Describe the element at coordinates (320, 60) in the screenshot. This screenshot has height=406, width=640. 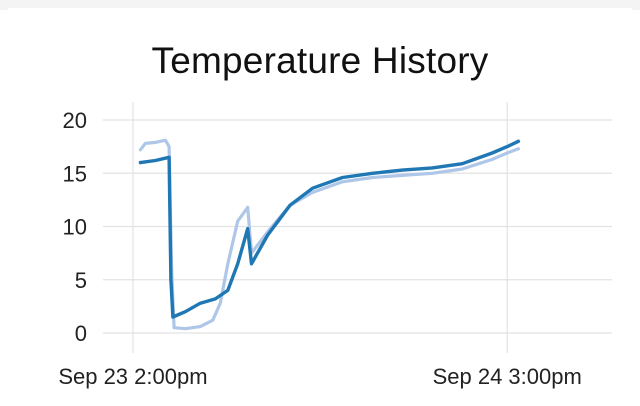
I see `chart-title: Temperature History` at that location.